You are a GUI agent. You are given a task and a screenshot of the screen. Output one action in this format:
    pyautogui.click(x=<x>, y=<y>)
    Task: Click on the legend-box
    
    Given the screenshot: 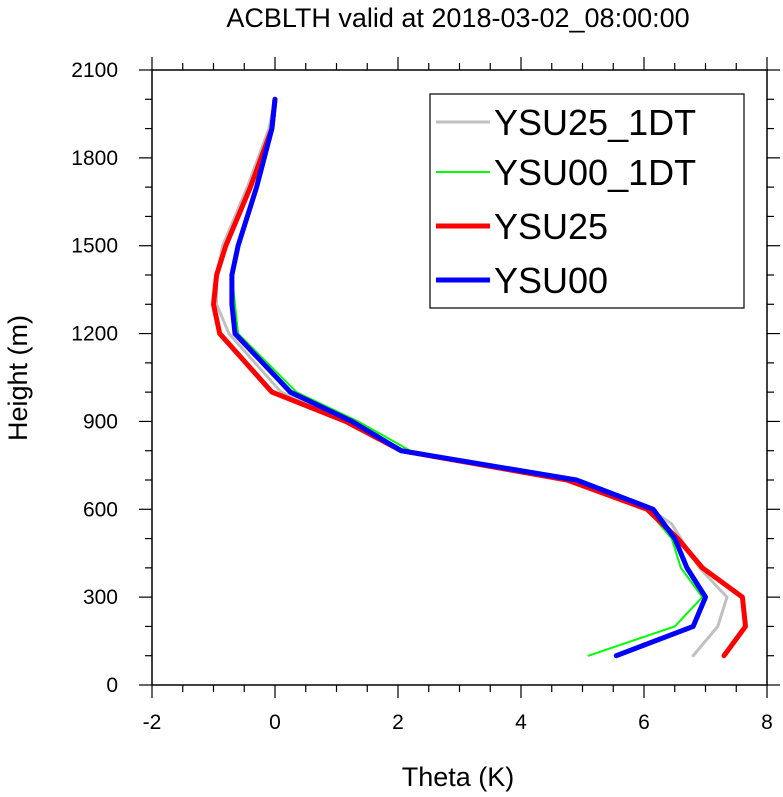 What is the action you would take?
    pyautogui.click(x=587, y=201)
    